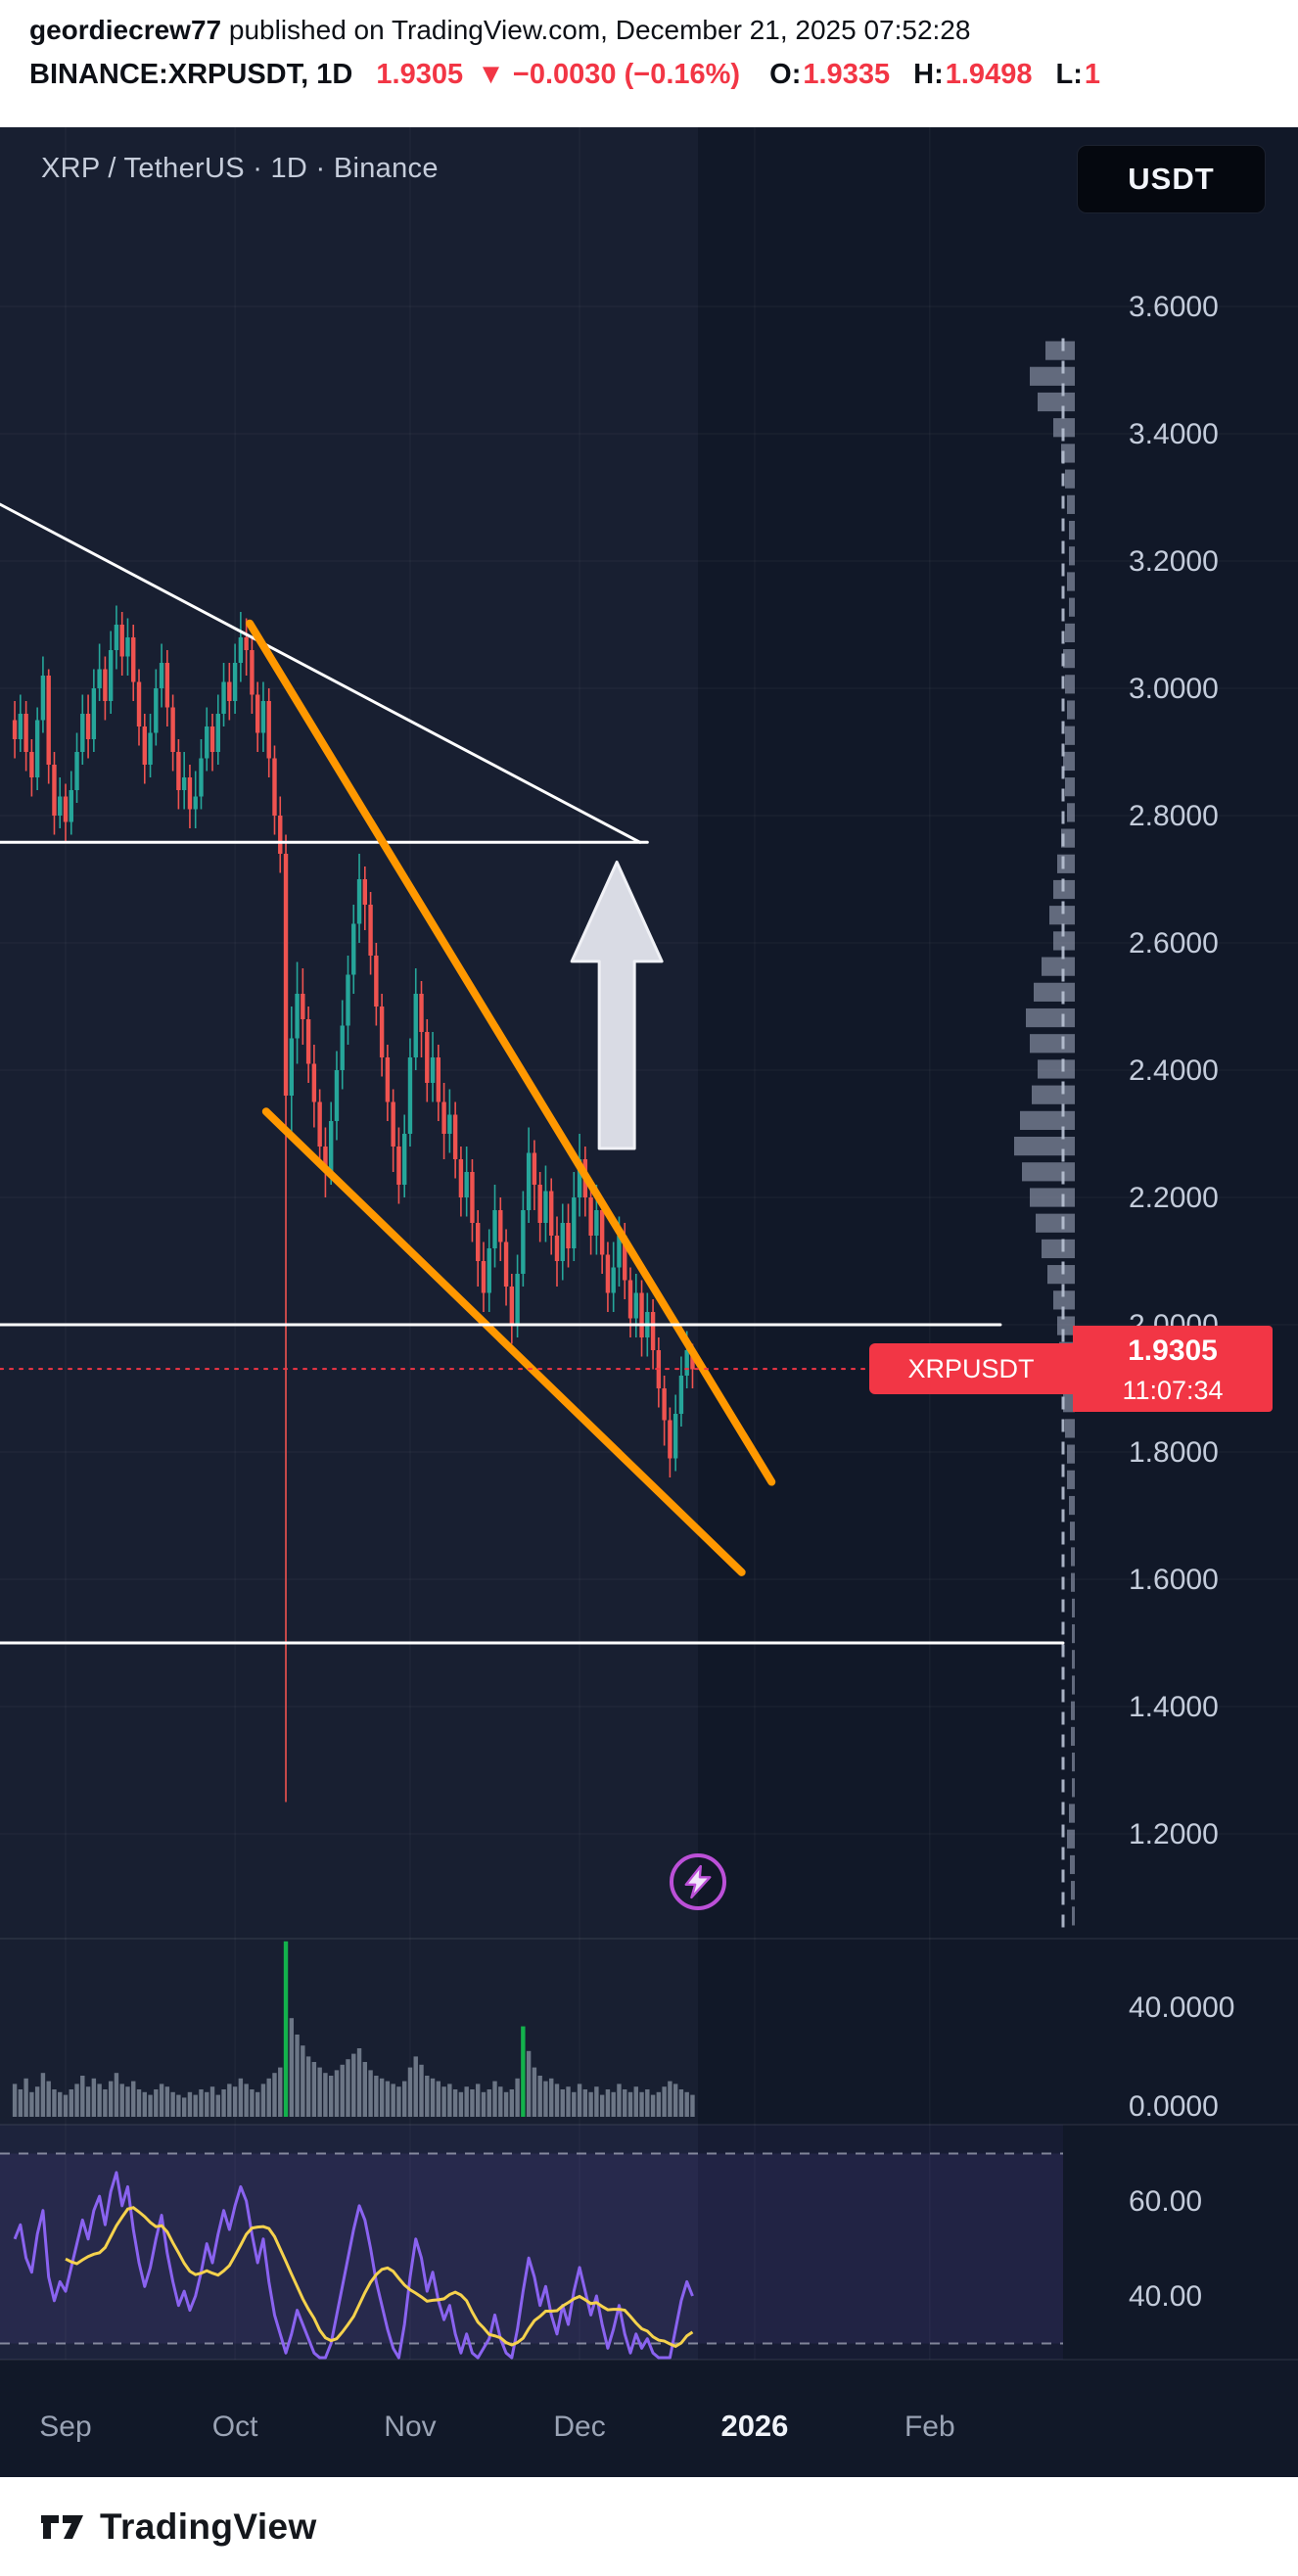 This screenshot has width=1298, height=2576. I want to click on price-axis-label: 2.6000, so click(1174, 943).